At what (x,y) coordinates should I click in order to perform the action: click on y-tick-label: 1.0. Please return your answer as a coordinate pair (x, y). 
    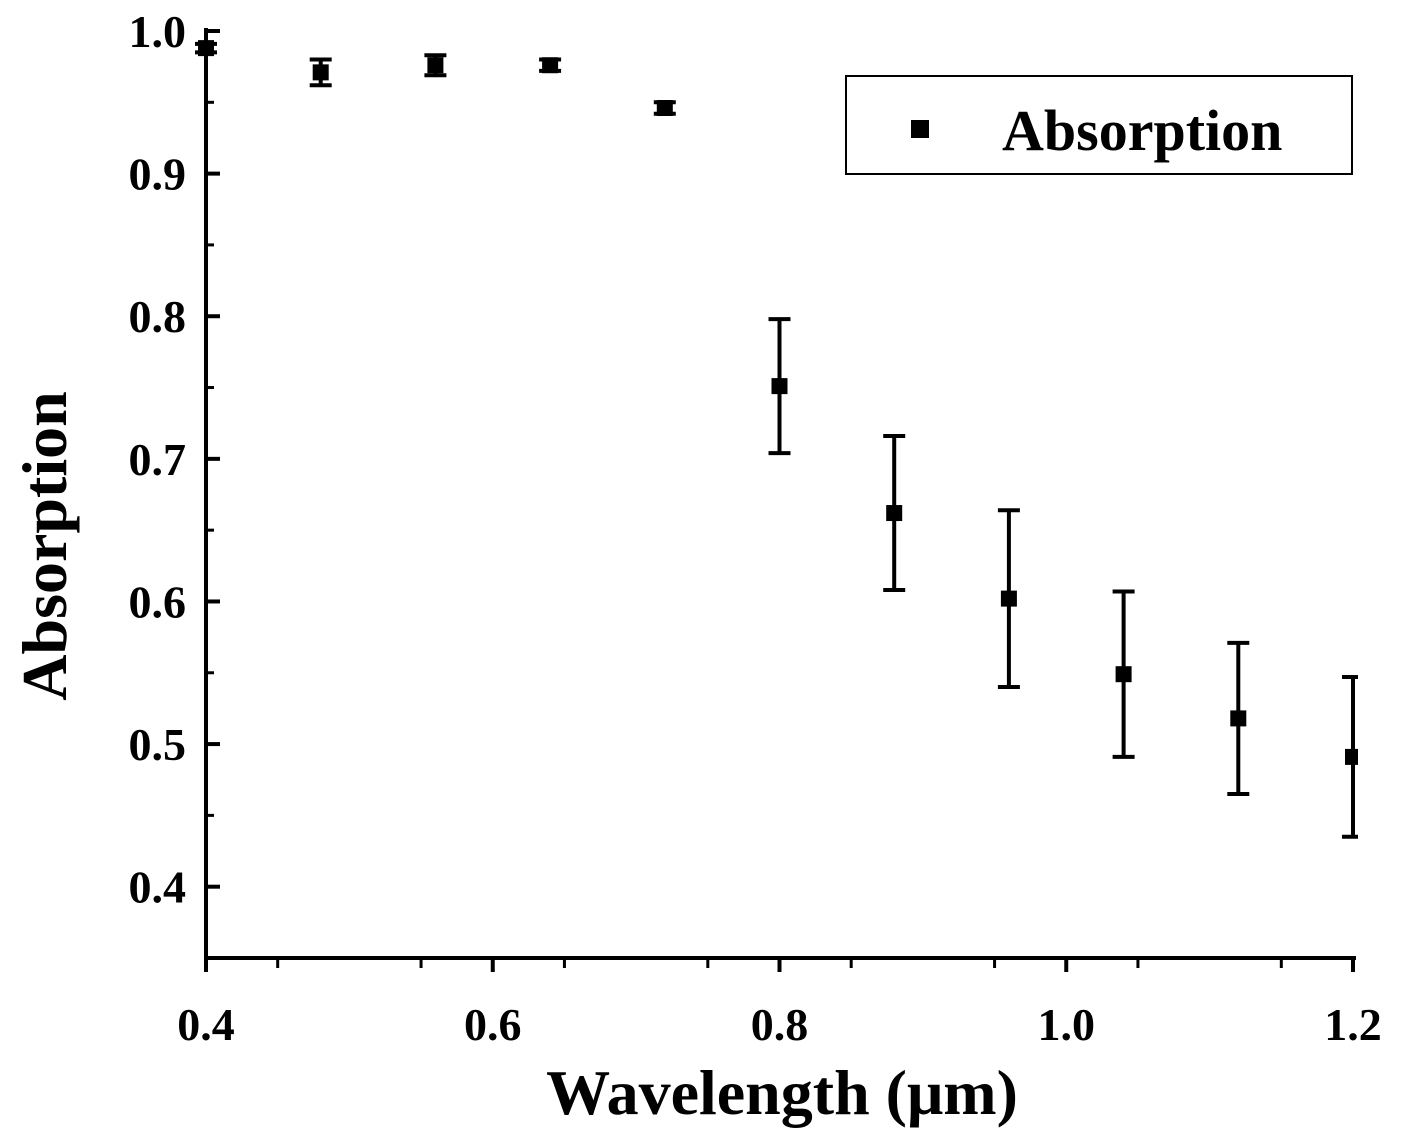
    Looking at the image, I should click on (158, 31).